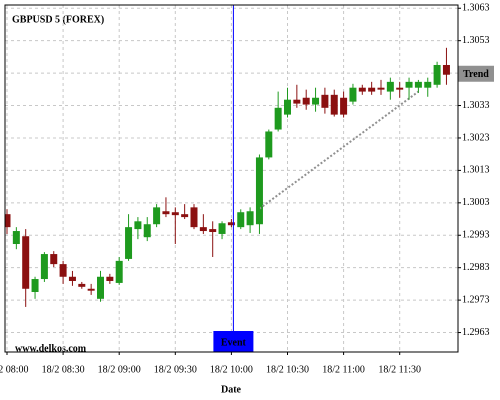  I want to click on event-label-box, so click(233, 341).